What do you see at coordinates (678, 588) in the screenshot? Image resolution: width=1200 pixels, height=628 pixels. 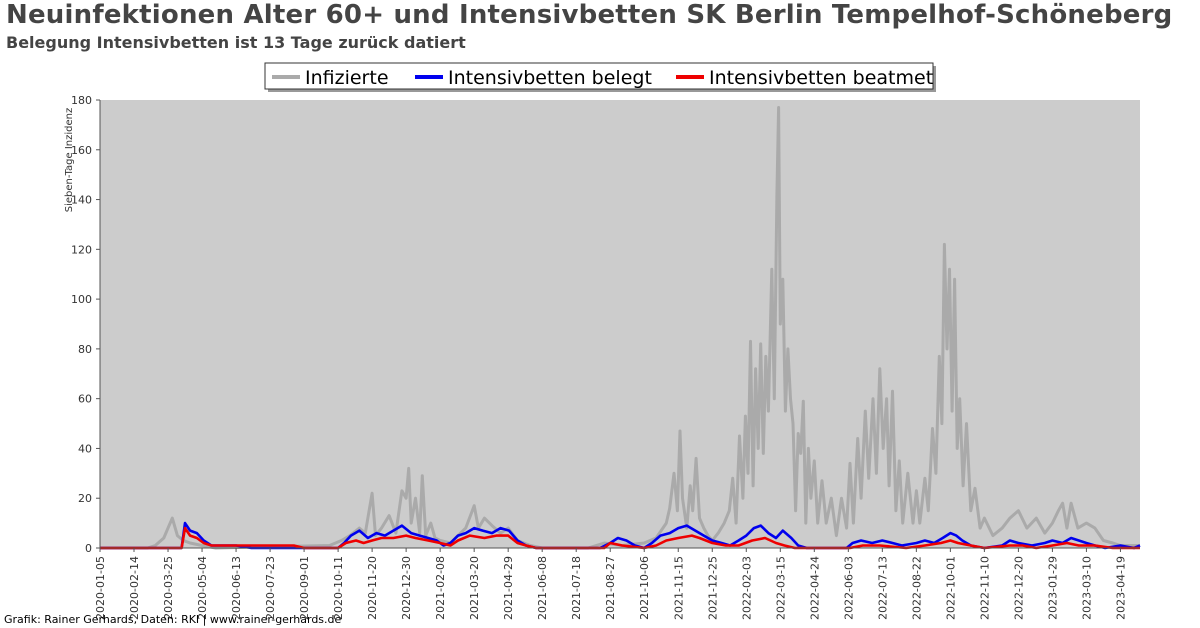 I see `x-tick-label: 2021-11-15` at bounding box center [678, 588].